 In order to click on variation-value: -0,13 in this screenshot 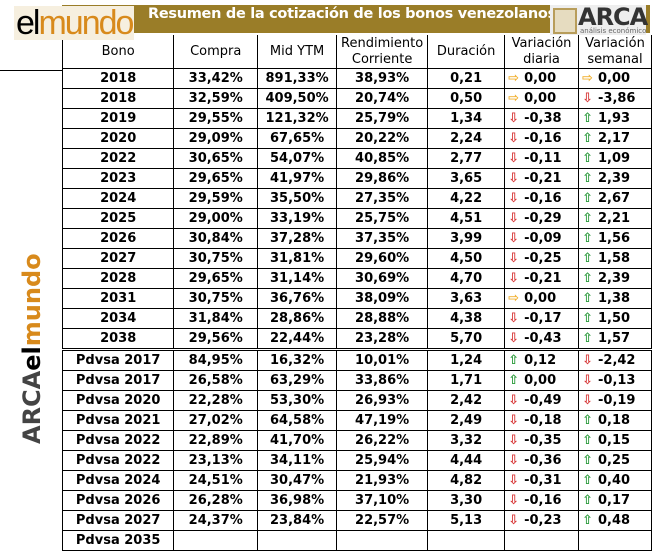, I will do `click(617, 380)`.